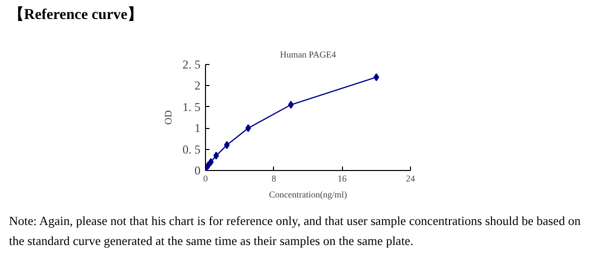 This screenshot has height=260, width=600. Describe the element at coordinates (197, 128) in the screenshot. I see `y-tick-label: 1` at that location.